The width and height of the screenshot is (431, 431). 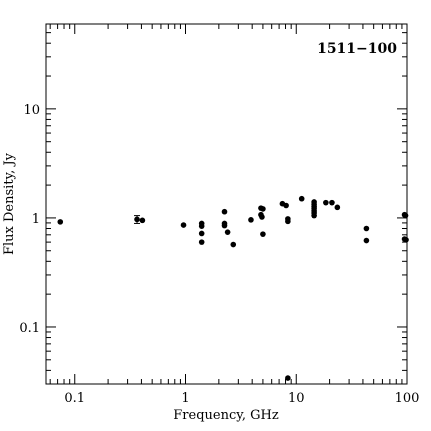 I want to click on y-axis-label: Flux Density, Jy, so click(x=9, y=203).